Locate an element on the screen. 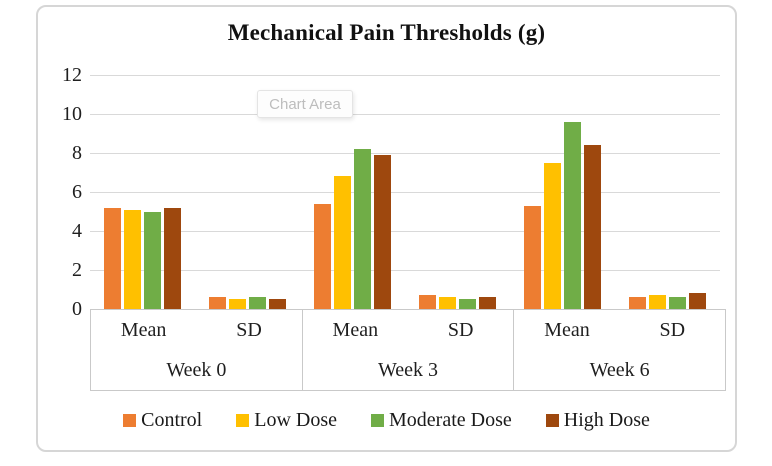 This screenshot has width=772, height=466. legend-item-low-dose: Low Dose is located at coordinates (286, 420).